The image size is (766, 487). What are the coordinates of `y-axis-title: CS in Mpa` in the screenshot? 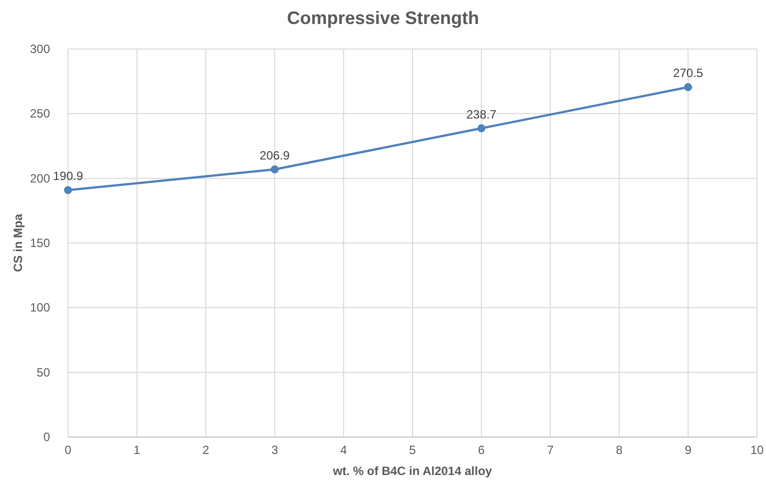 It's located at (18, 243).